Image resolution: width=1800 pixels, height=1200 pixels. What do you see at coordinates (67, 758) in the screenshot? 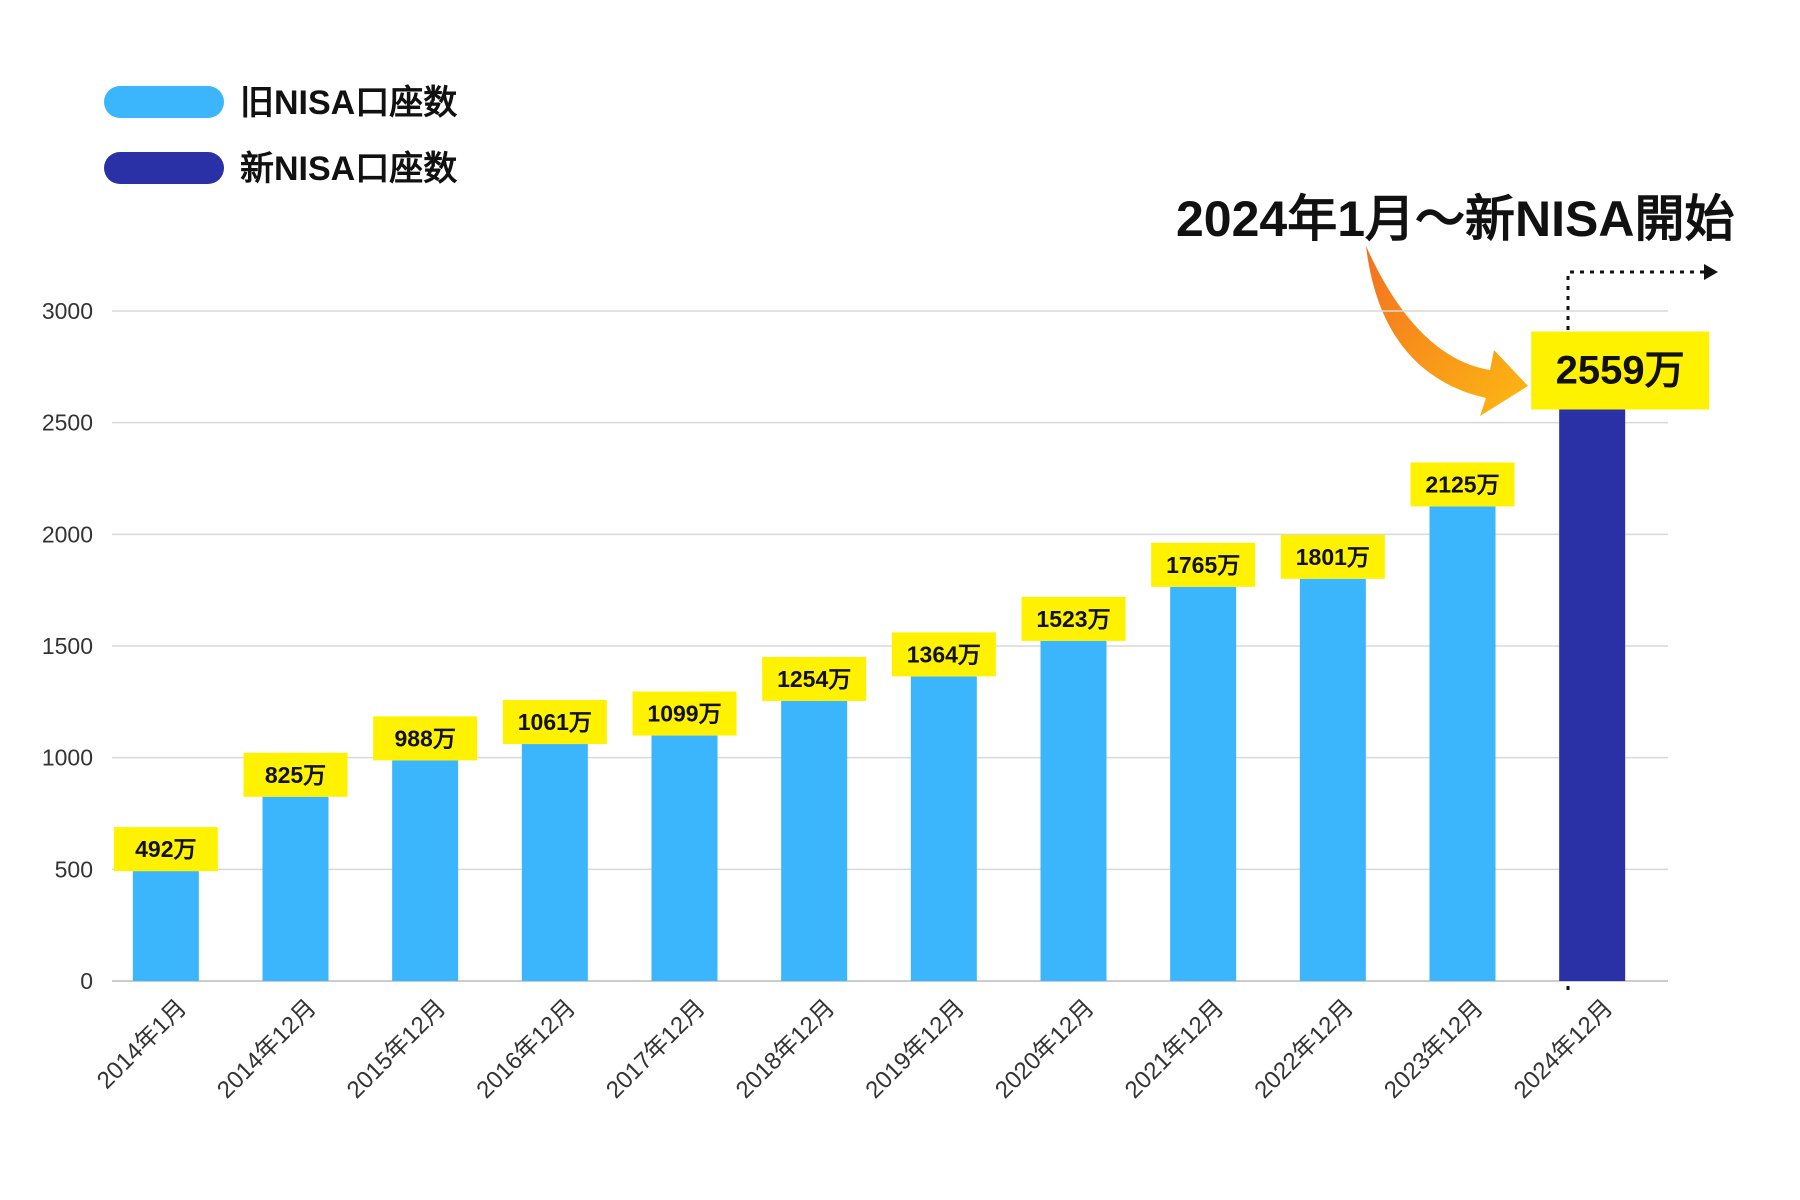
I see `y-tick-label: 1000` at bounding box center [67, 758].